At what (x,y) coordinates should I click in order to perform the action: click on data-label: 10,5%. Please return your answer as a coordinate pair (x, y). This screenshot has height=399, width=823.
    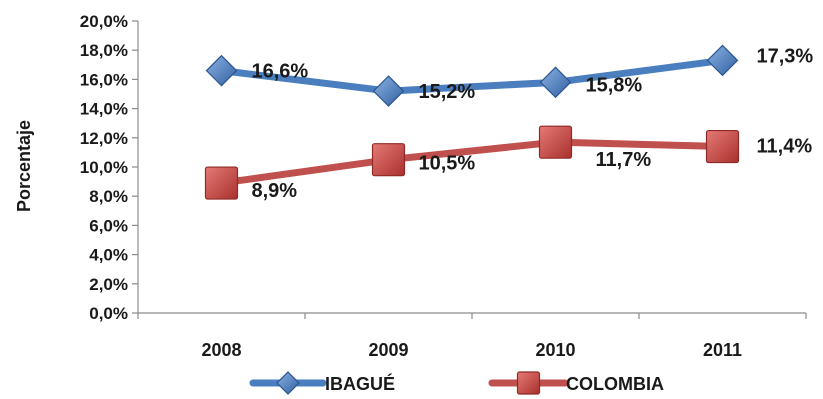
    Looking at the image, I should click on (447, 164).